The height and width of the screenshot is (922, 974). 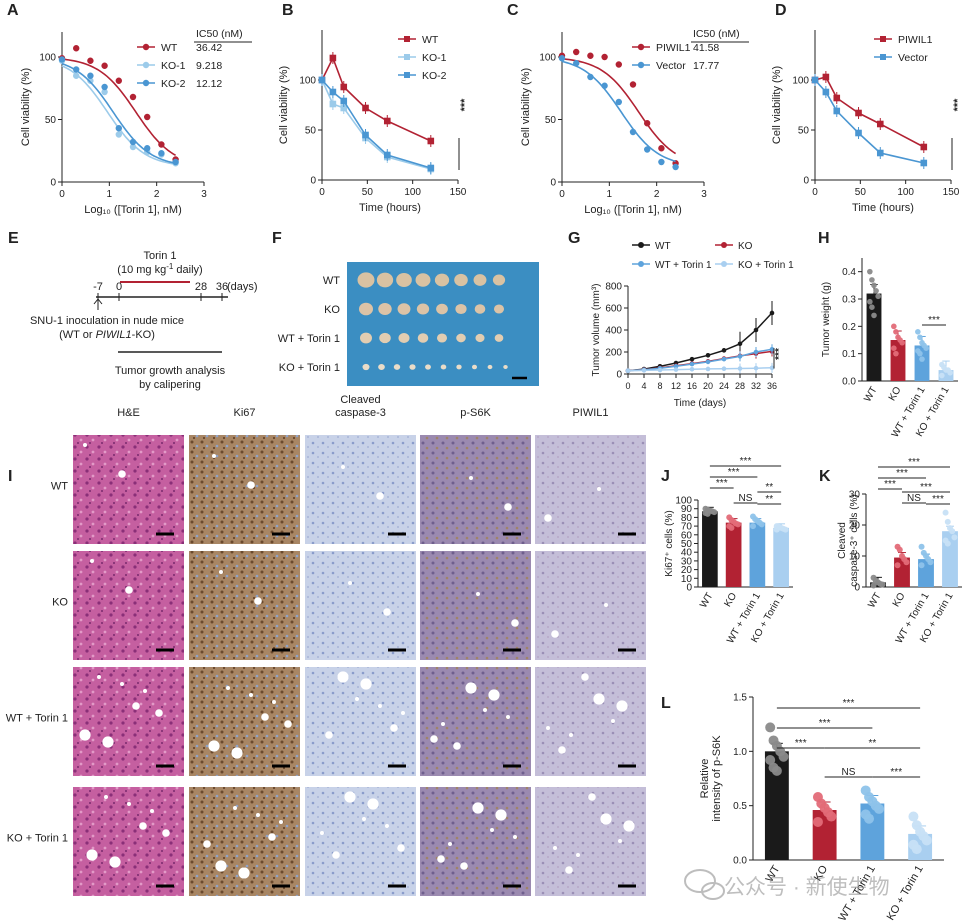 I want to click on x-tick-label: 32, so click(x=756, y=386).